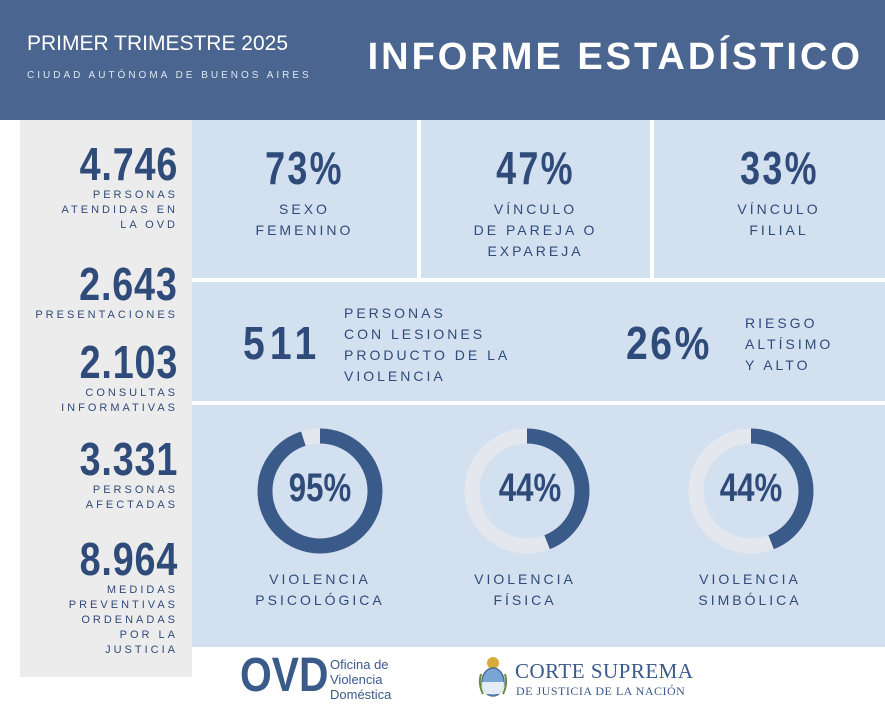  Describe the element at coordinates (361, 679) in the screenshot. I see `ovd-logo-text: Oficina de Violencia Doméstica` at that location.